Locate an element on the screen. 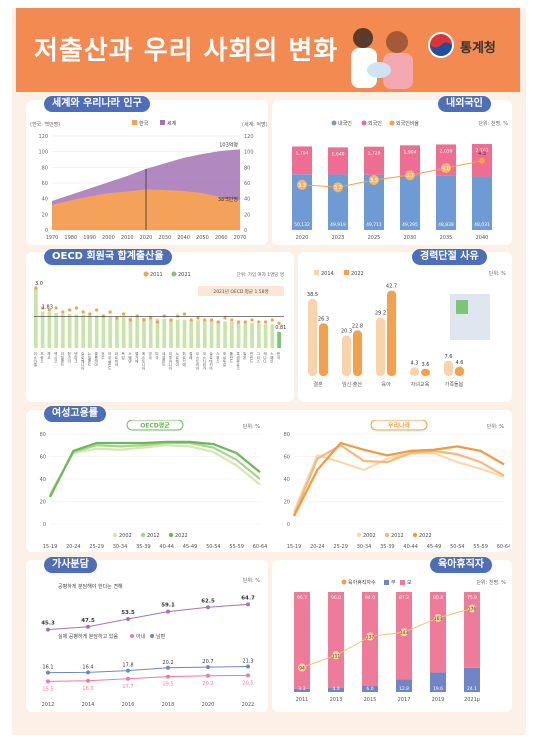 This screenshot has width=536, height=745. top-series-label: 공평하게 분담해야 한다는 견해 is located at coordinates (90, 586).